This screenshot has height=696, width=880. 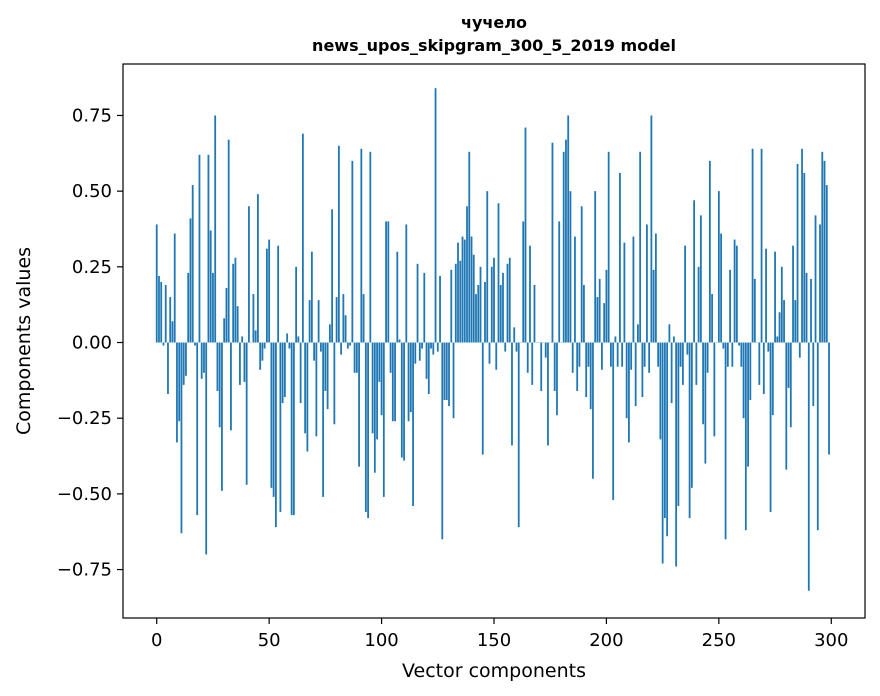 I want to click on x-axis-ticks: 0 50 100 150 200 250 300, so click(x=499, y=634).